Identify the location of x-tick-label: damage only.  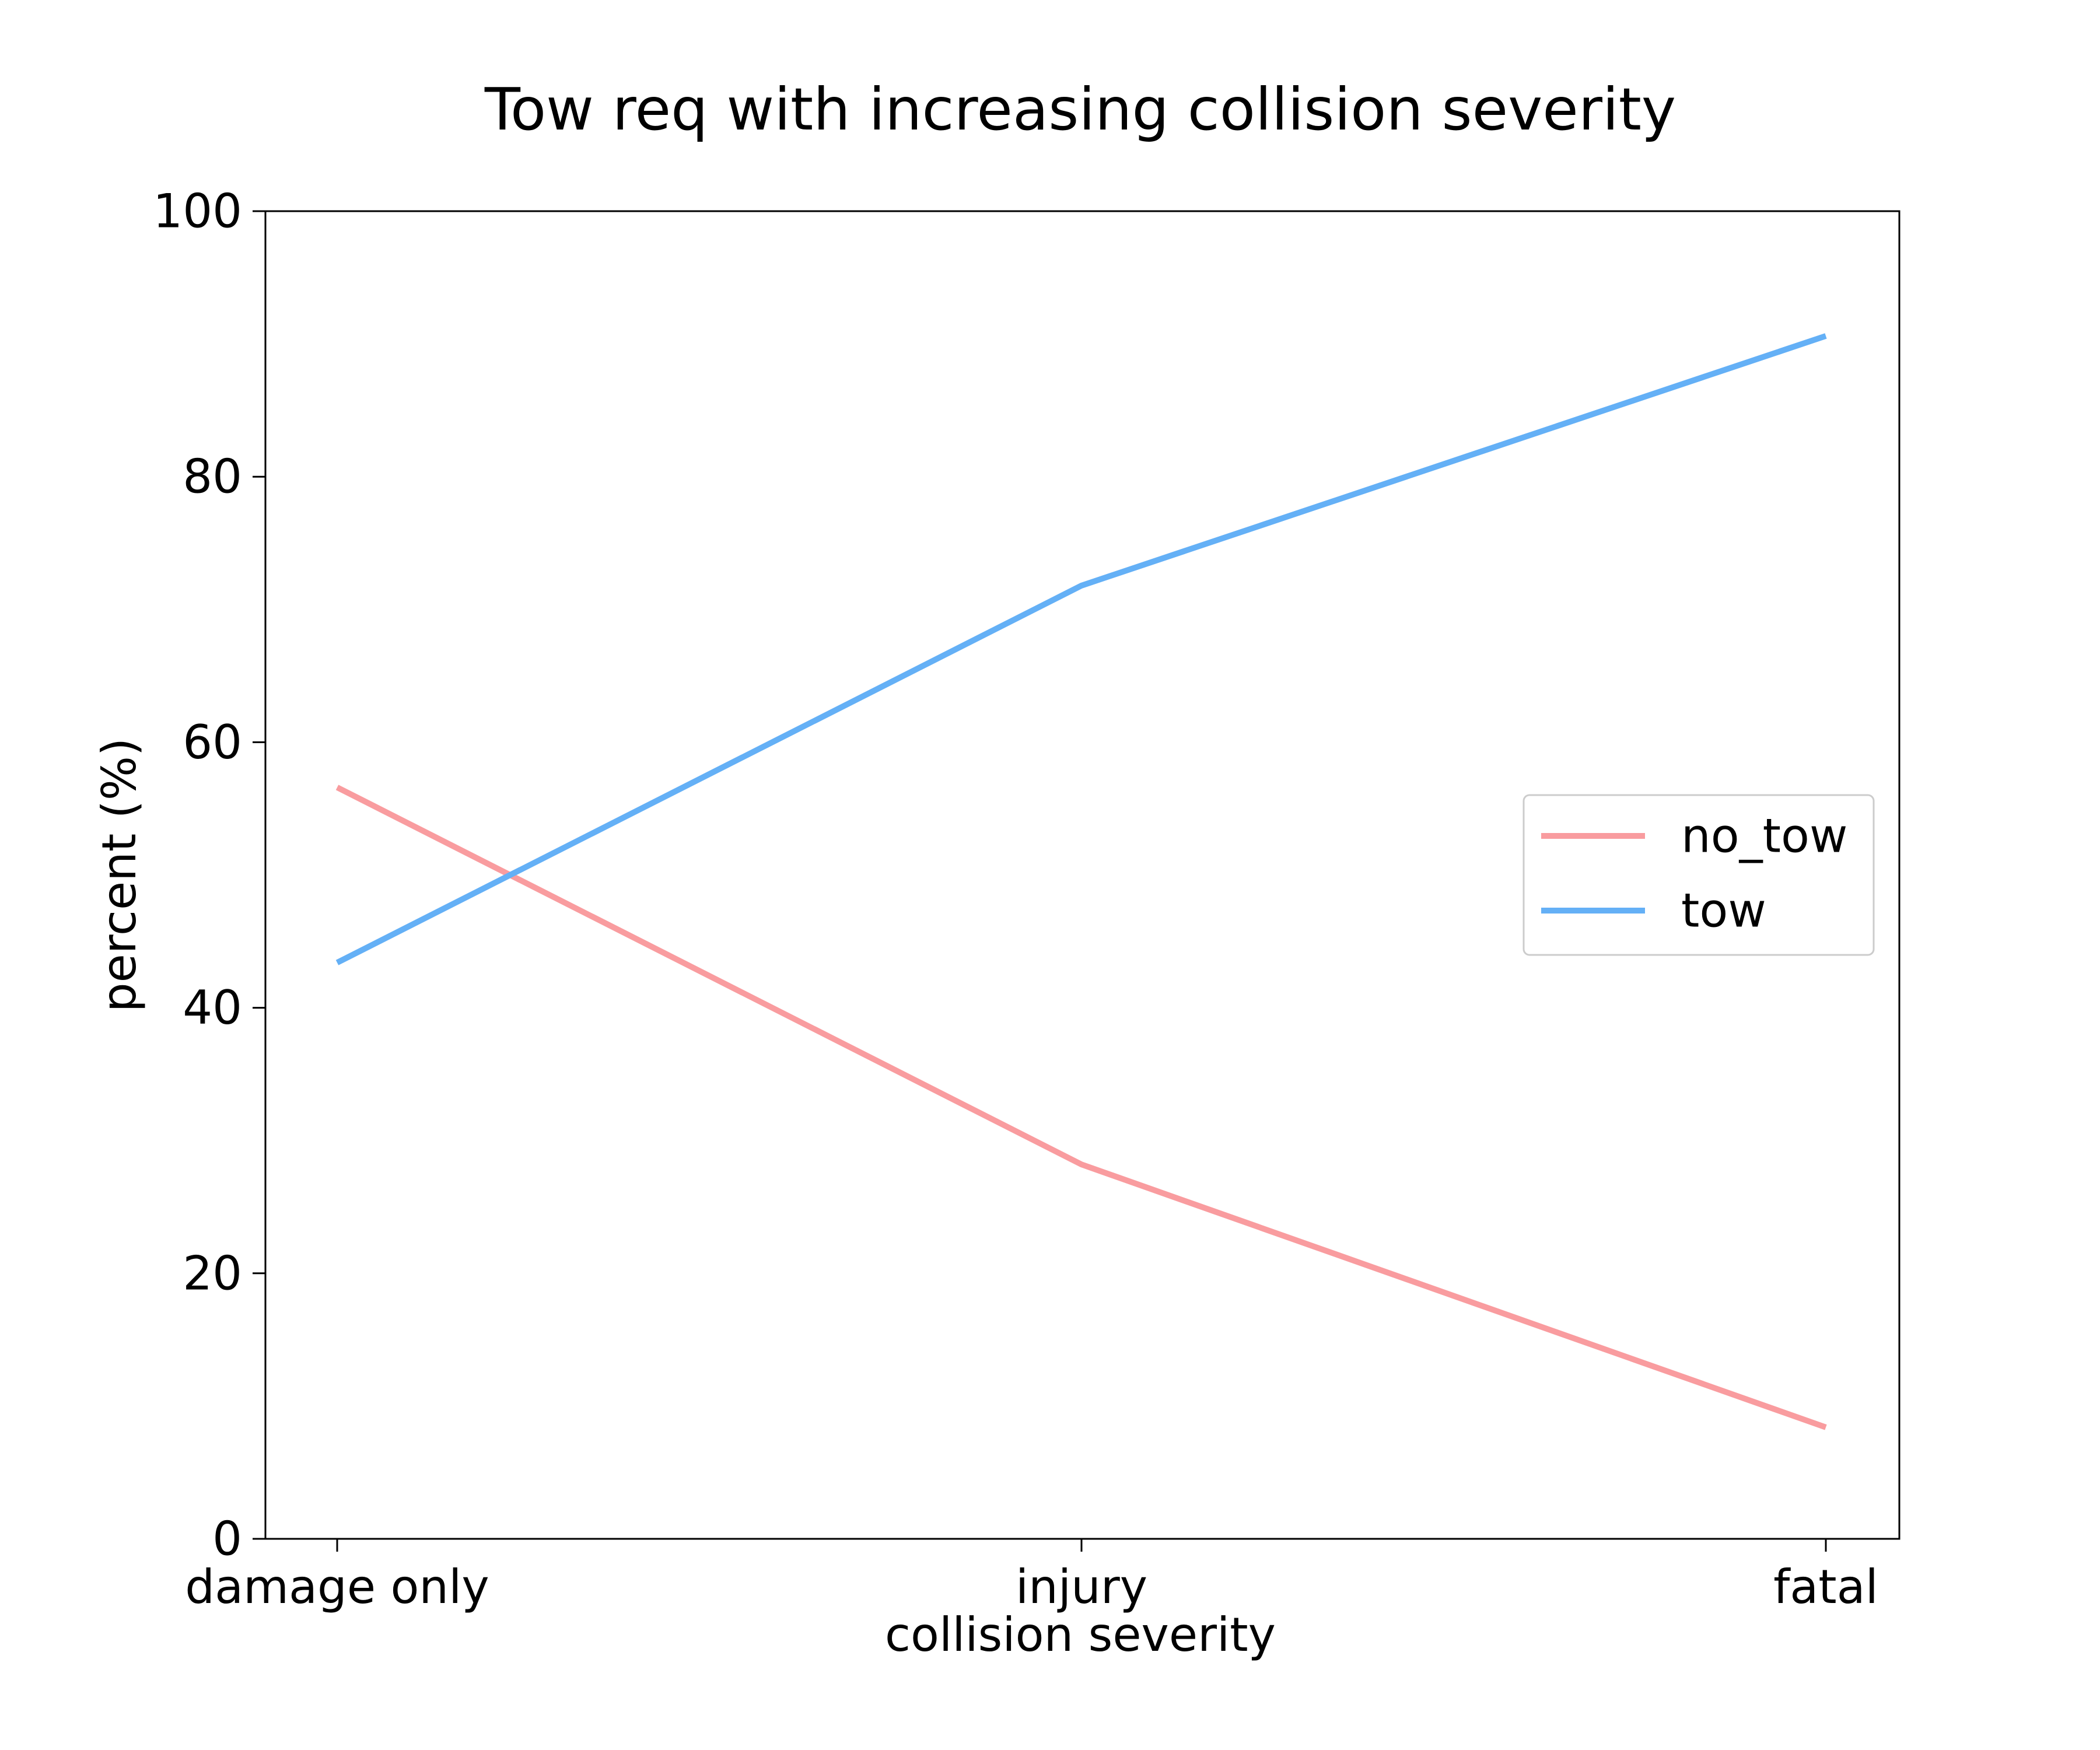
(337, 1587).